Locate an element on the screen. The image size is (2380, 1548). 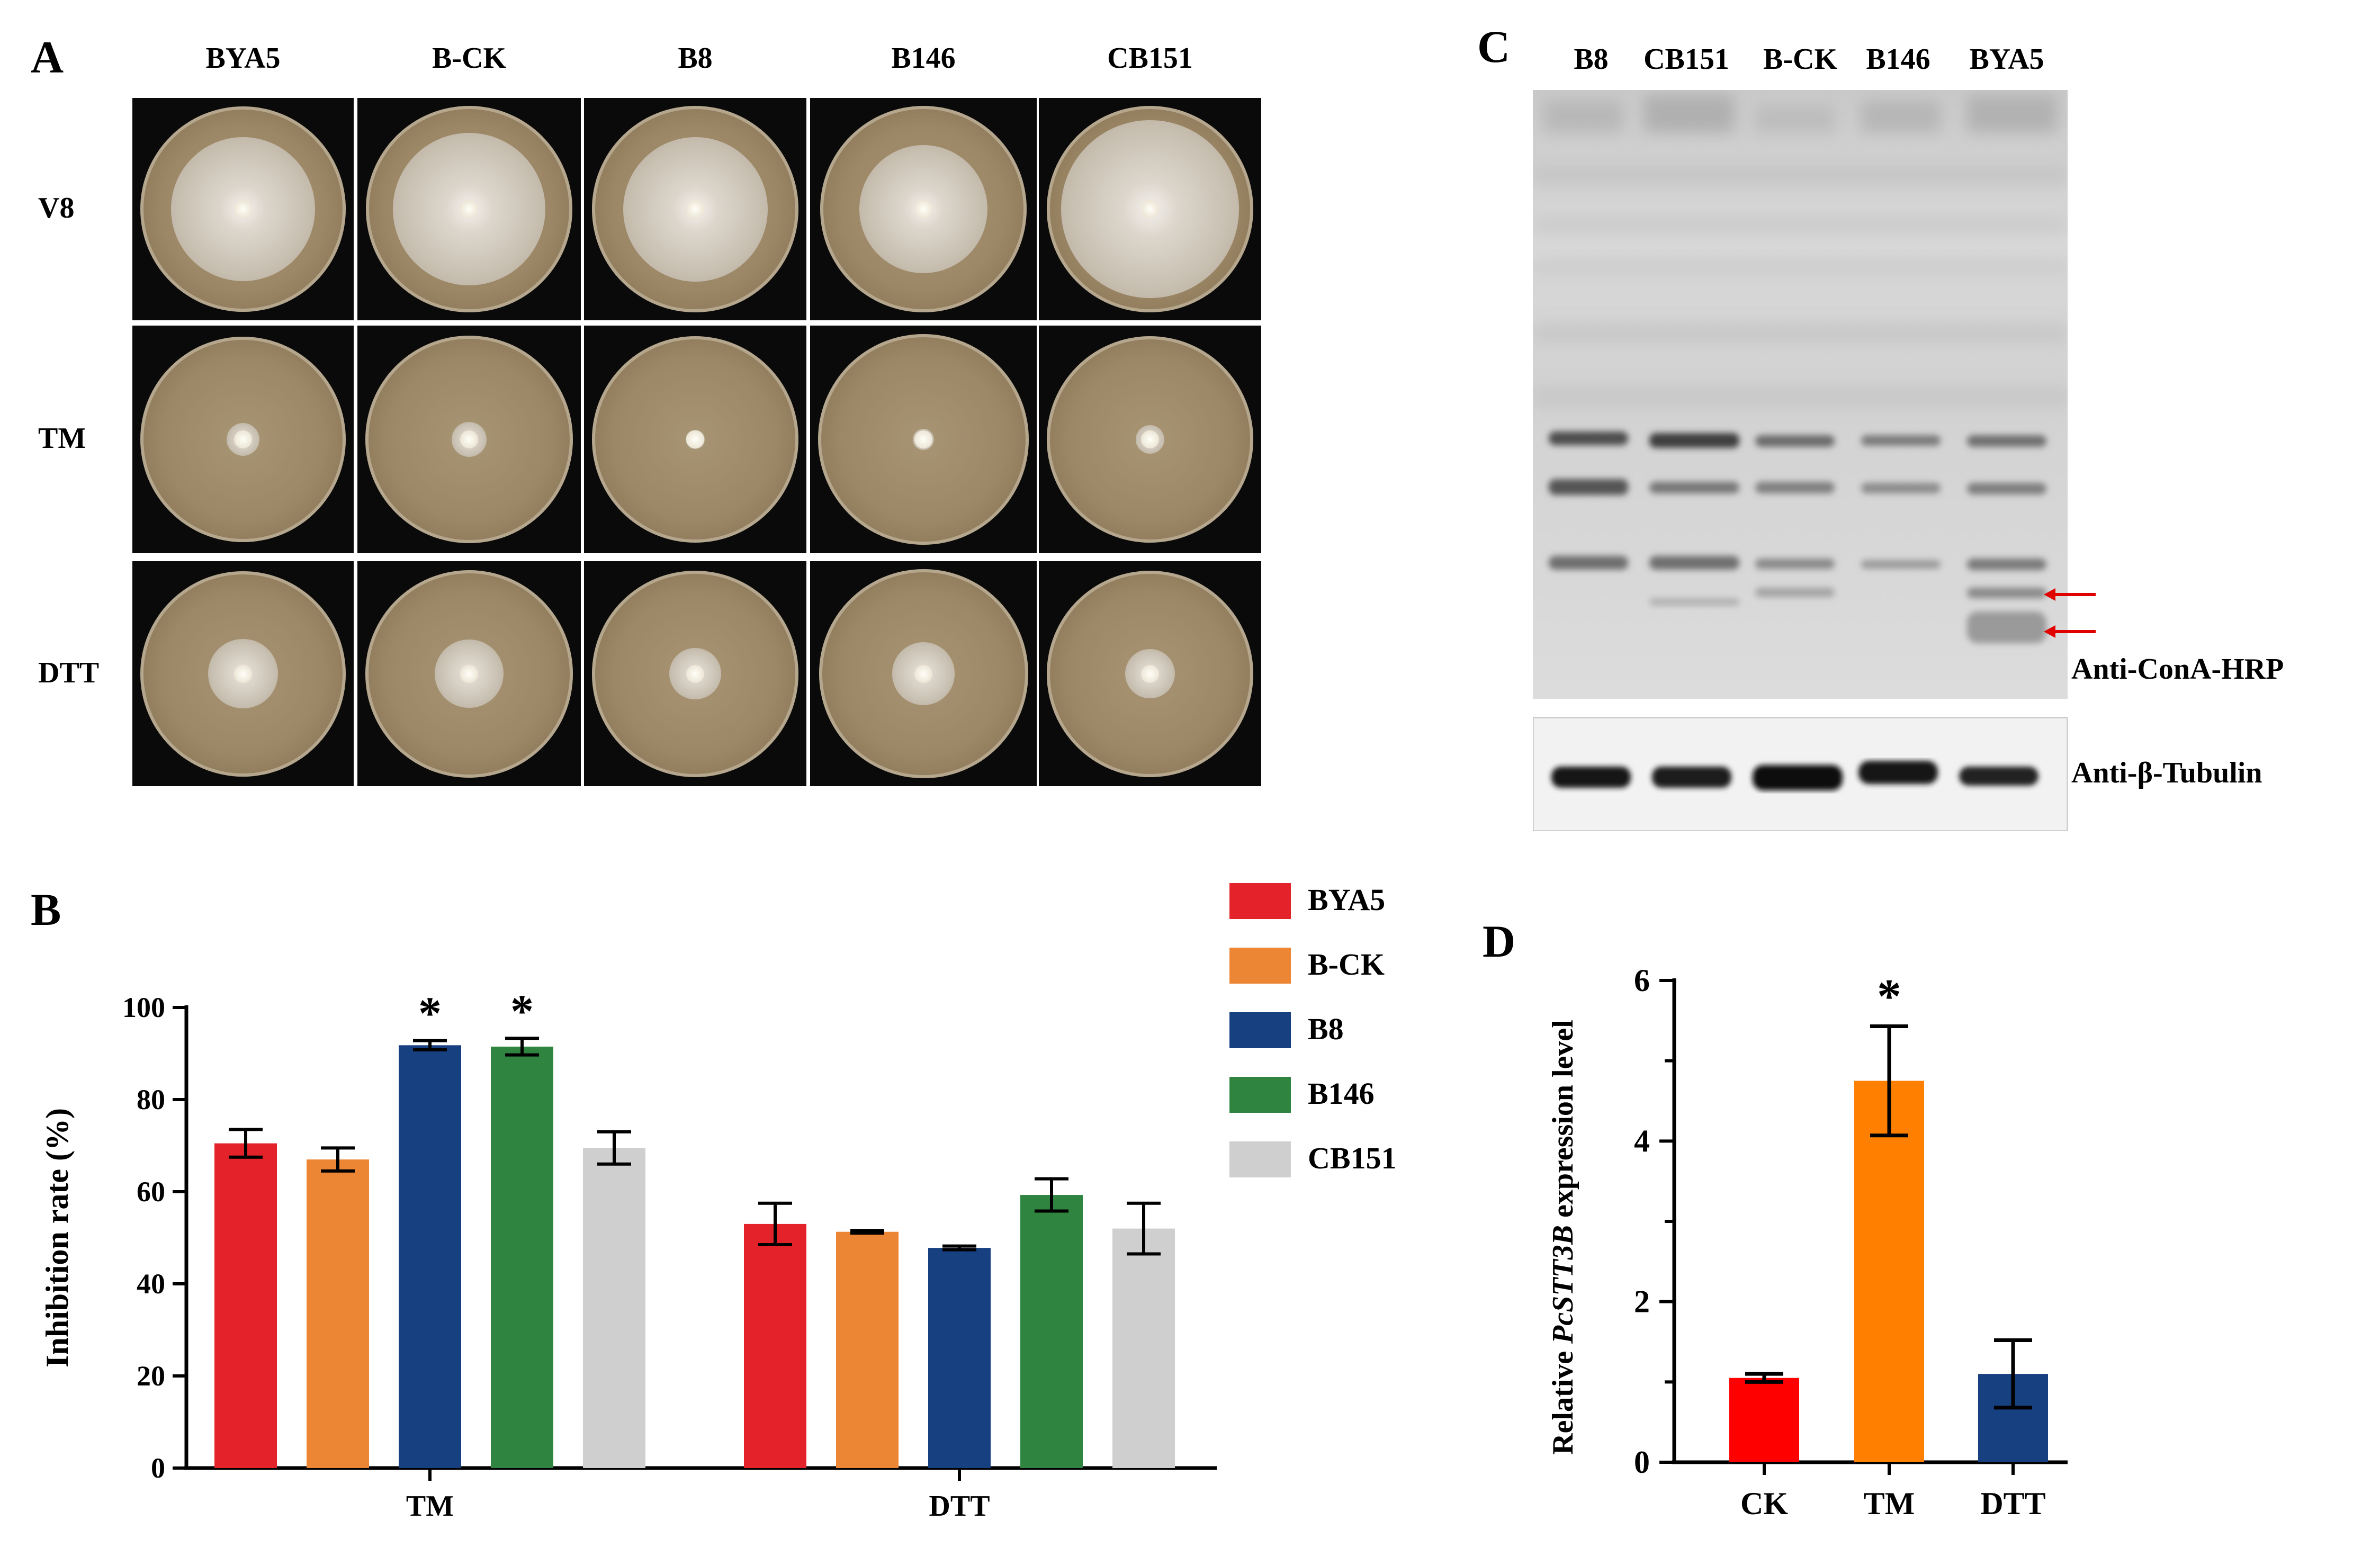
y-tick-label: 60 is located at coordinates (151, 1192).